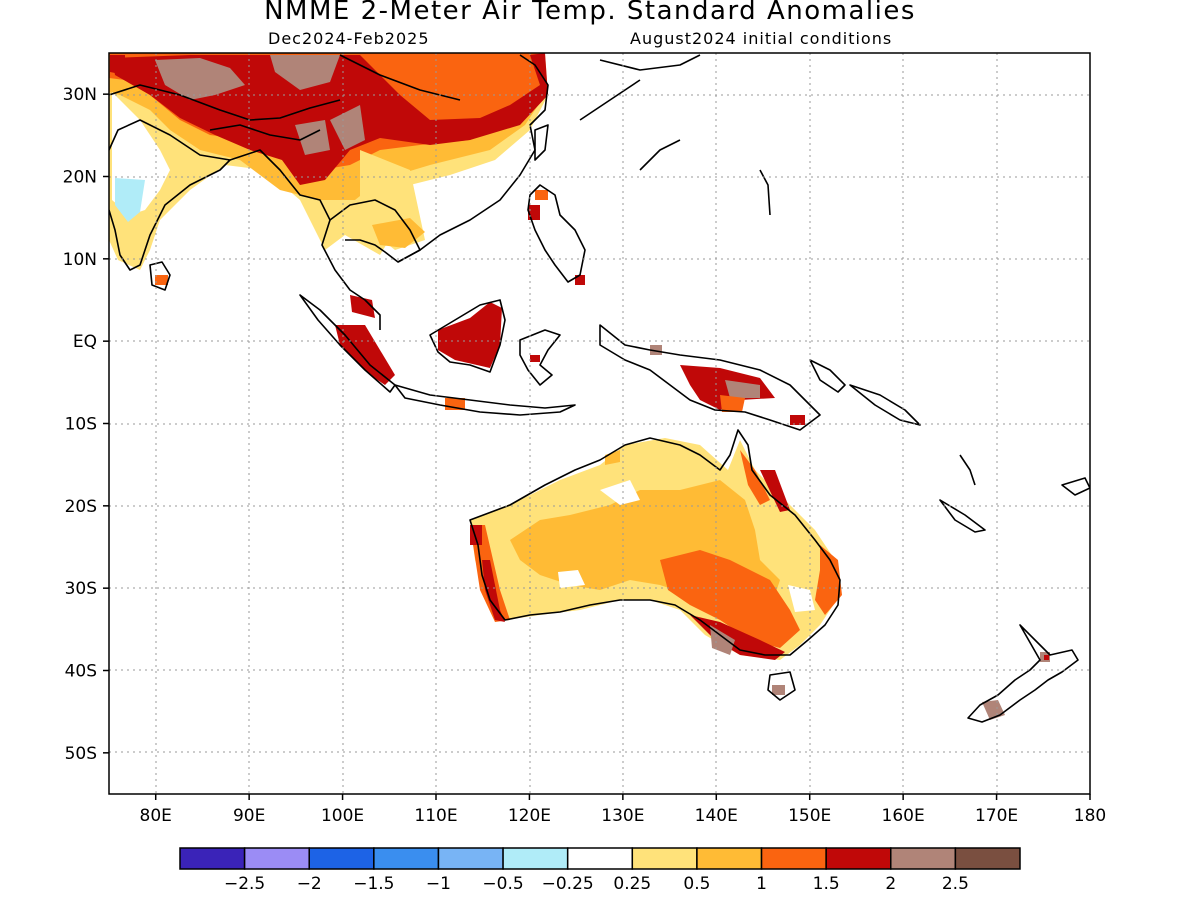  I want to click on colorbar-label: −0.5, so click(502, 884).